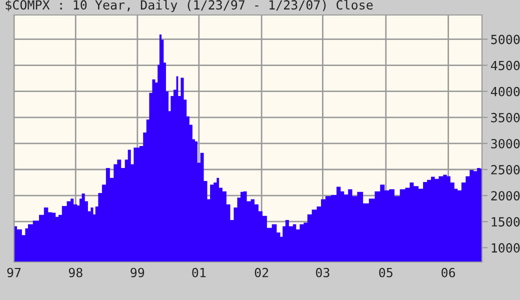 This screenshot has width=520, height=300. Describe the element at coordinates (261, 273) in the screenshot. I see `x-tick-label: 02` at that location.